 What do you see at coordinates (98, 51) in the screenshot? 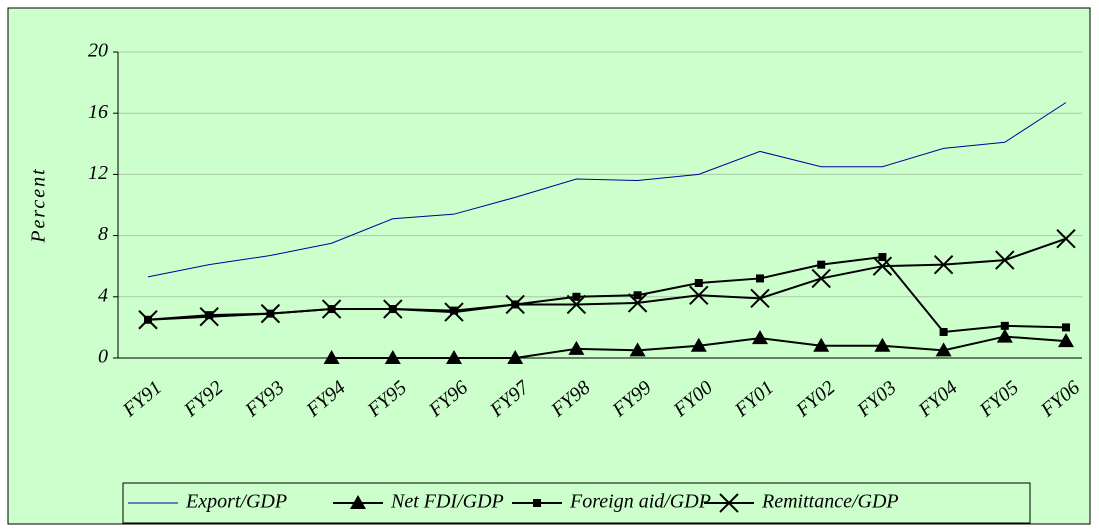
I see `y-tick-label: 20` at bounding box center [98, 51].